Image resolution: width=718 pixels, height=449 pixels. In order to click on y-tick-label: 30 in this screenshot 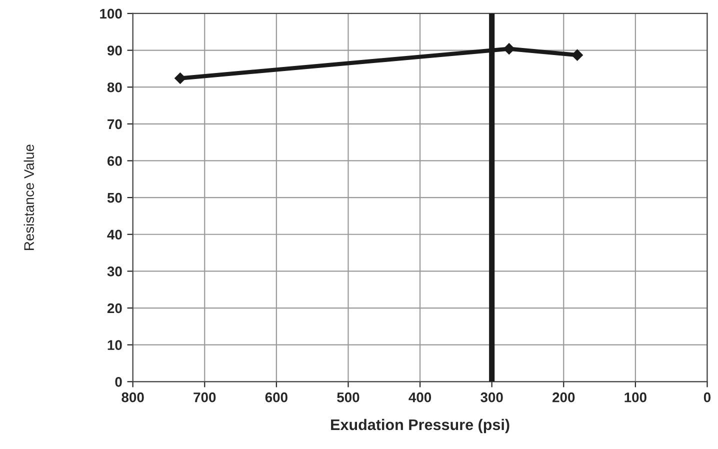, I will do `click(114, 271)`.